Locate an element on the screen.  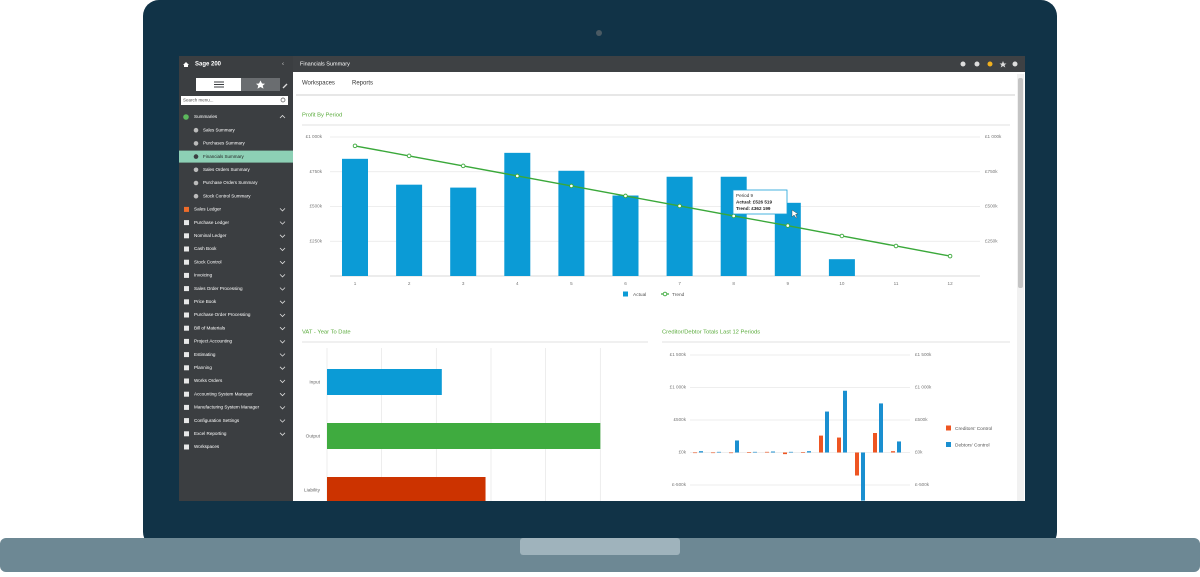
submenu-item: Financials Summary is located at coordinates (224, 156).